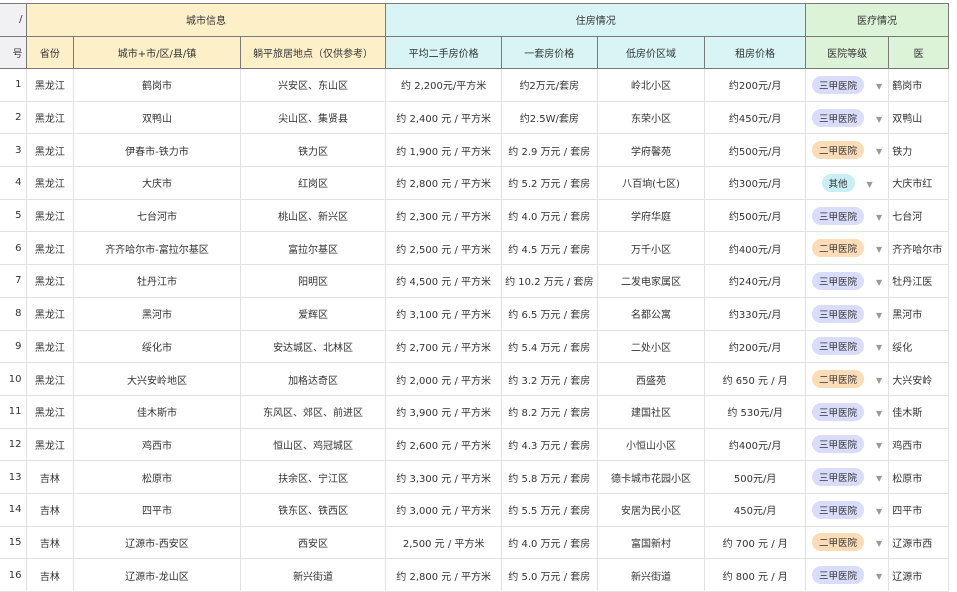  Describe the element at coordinates (13, 444) in the screenshot. I see `row-index: 12` at that location.